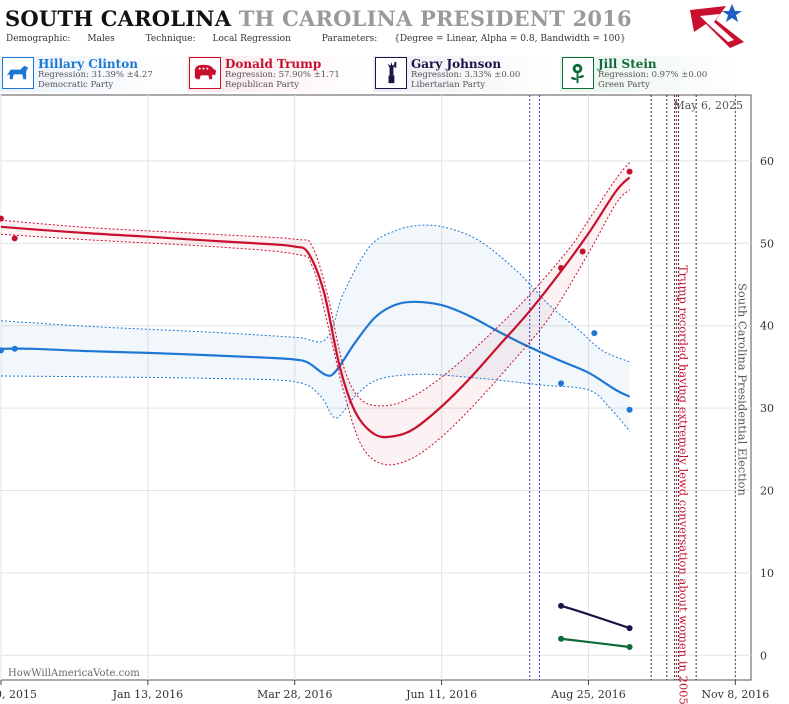  What do you see at coordinates (273, 64) in the screenshot?
I see `candidate-name: Donald Trump` at bounding box center [273, 64].